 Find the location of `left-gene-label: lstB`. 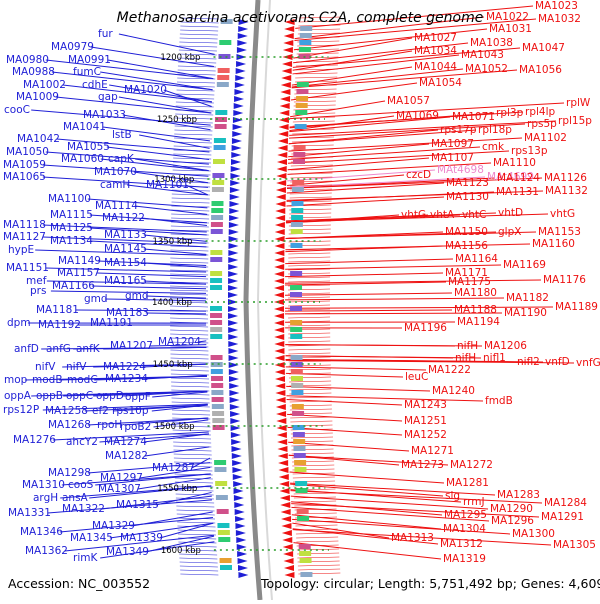

left-gene-label: lstB is located at coordinates (122, 135).